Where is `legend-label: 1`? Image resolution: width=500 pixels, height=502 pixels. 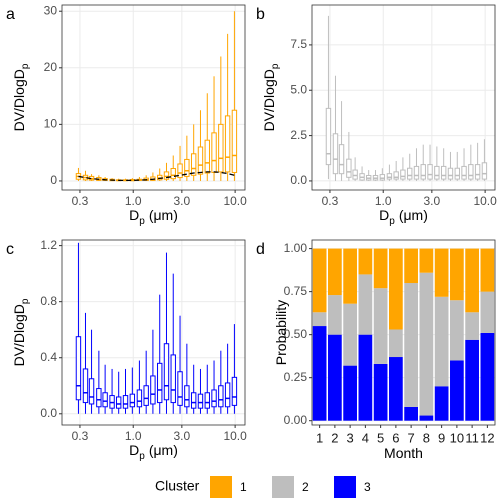
legend-label: 1 is located at coordinates (243, 487).